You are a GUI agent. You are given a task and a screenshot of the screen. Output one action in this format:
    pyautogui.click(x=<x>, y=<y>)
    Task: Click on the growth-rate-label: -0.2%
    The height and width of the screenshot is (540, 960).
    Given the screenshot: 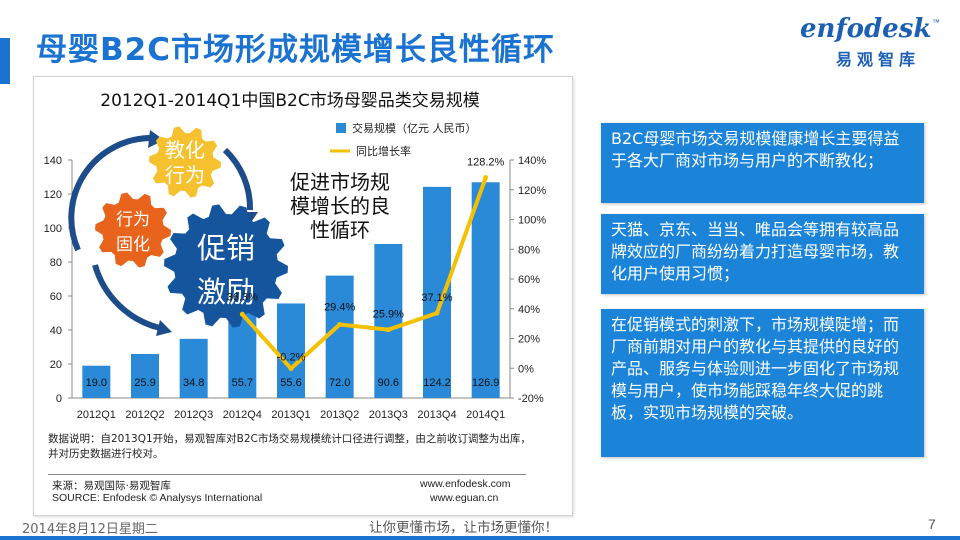 What is the action you would take?
    pyautogui.click(x=291, y=358)
    